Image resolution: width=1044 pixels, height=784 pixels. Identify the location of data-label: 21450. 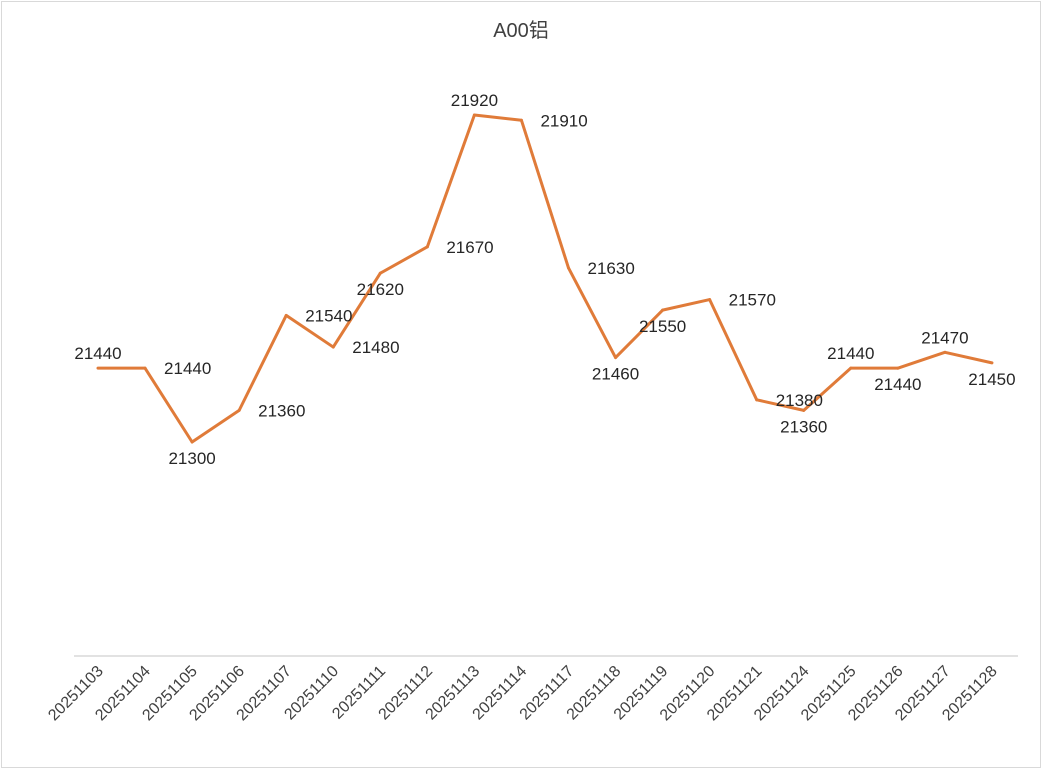
(991, 379).